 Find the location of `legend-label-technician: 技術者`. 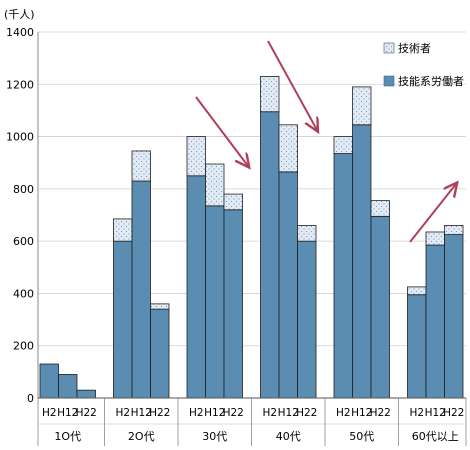

legend-label-technician: 技術者 is located at coordinates (414, 48).